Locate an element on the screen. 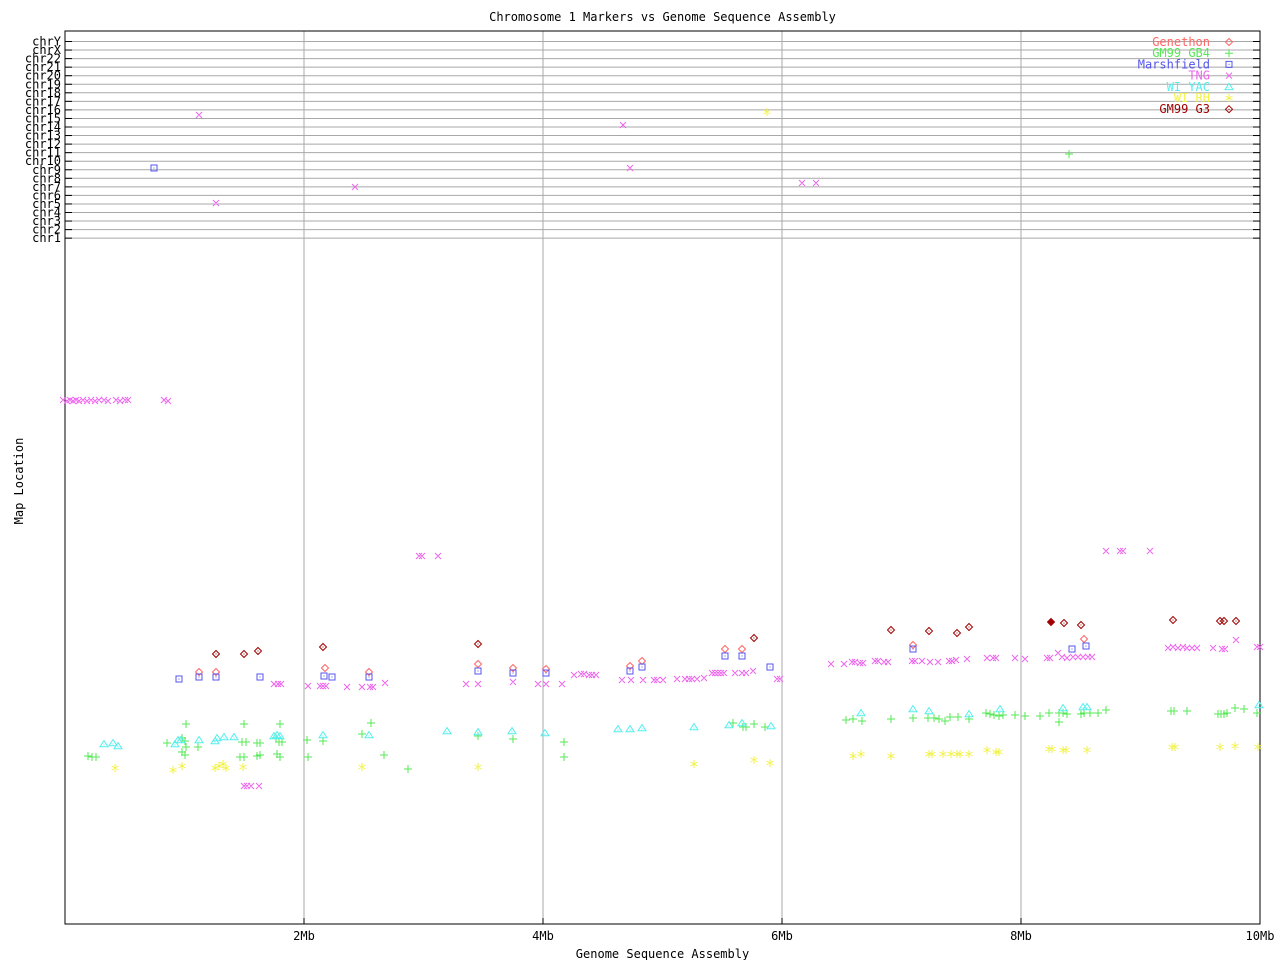  legend-label-genethon: Genethon is located at coordinates (1181, 42).